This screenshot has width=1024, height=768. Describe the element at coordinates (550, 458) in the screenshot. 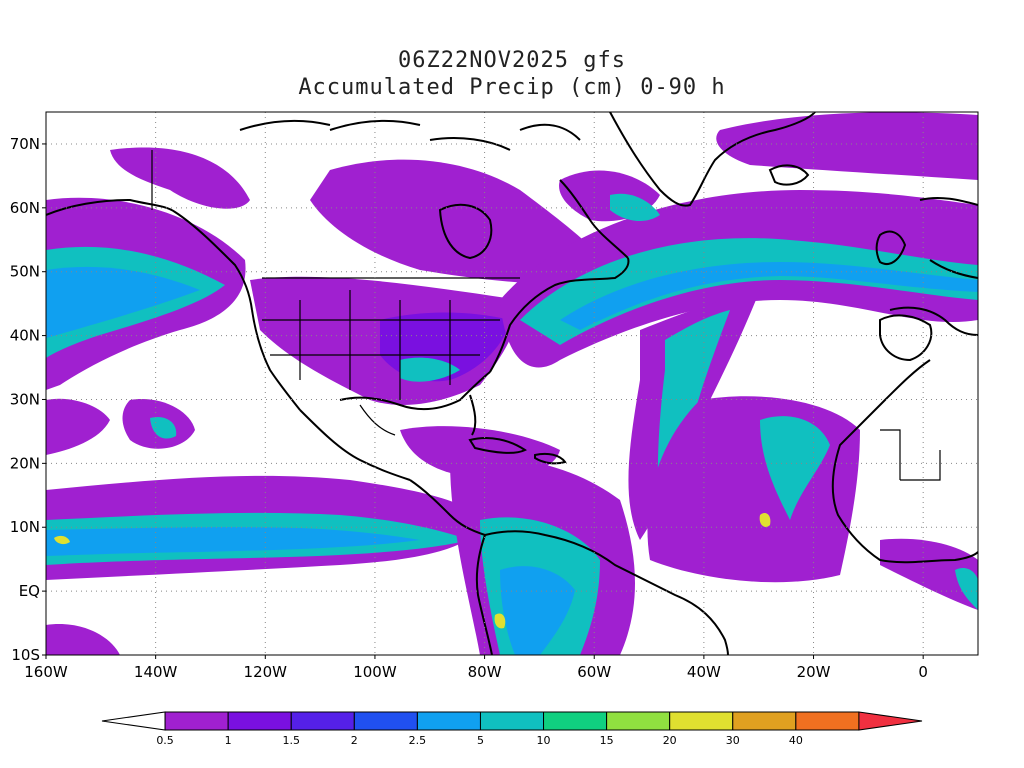

I see `coast-hispaniola` at that location.